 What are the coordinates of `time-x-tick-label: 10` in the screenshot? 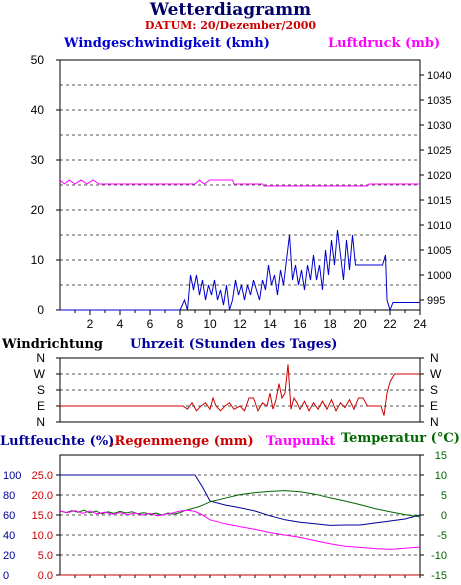 It's located at (210, 324).